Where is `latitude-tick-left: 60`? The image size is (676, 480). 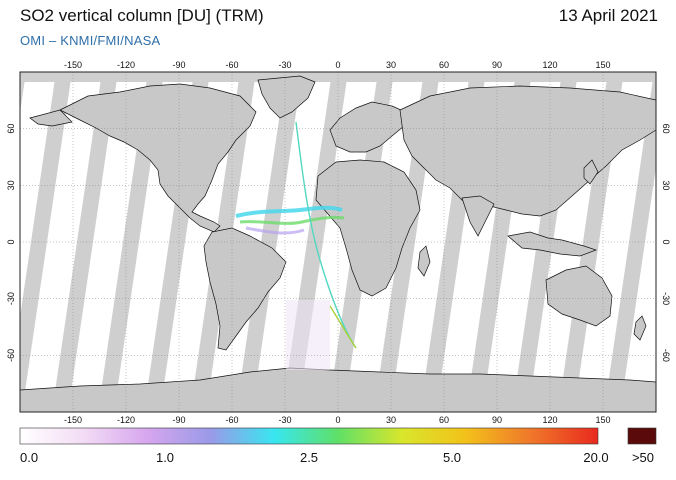
latitude-tick-left: 60 is located at coordinates (11, 129).